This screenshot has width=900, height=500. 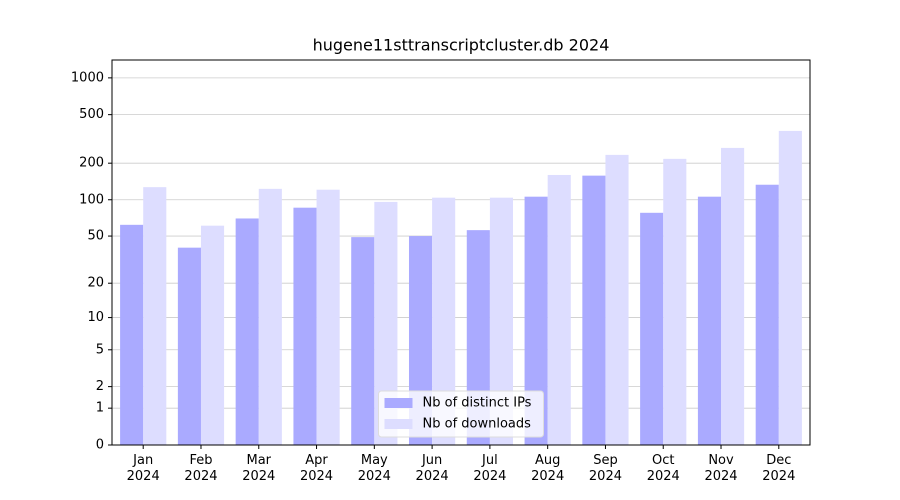 I want to click on y-tick-label: 100, so click(x=91, y=199).